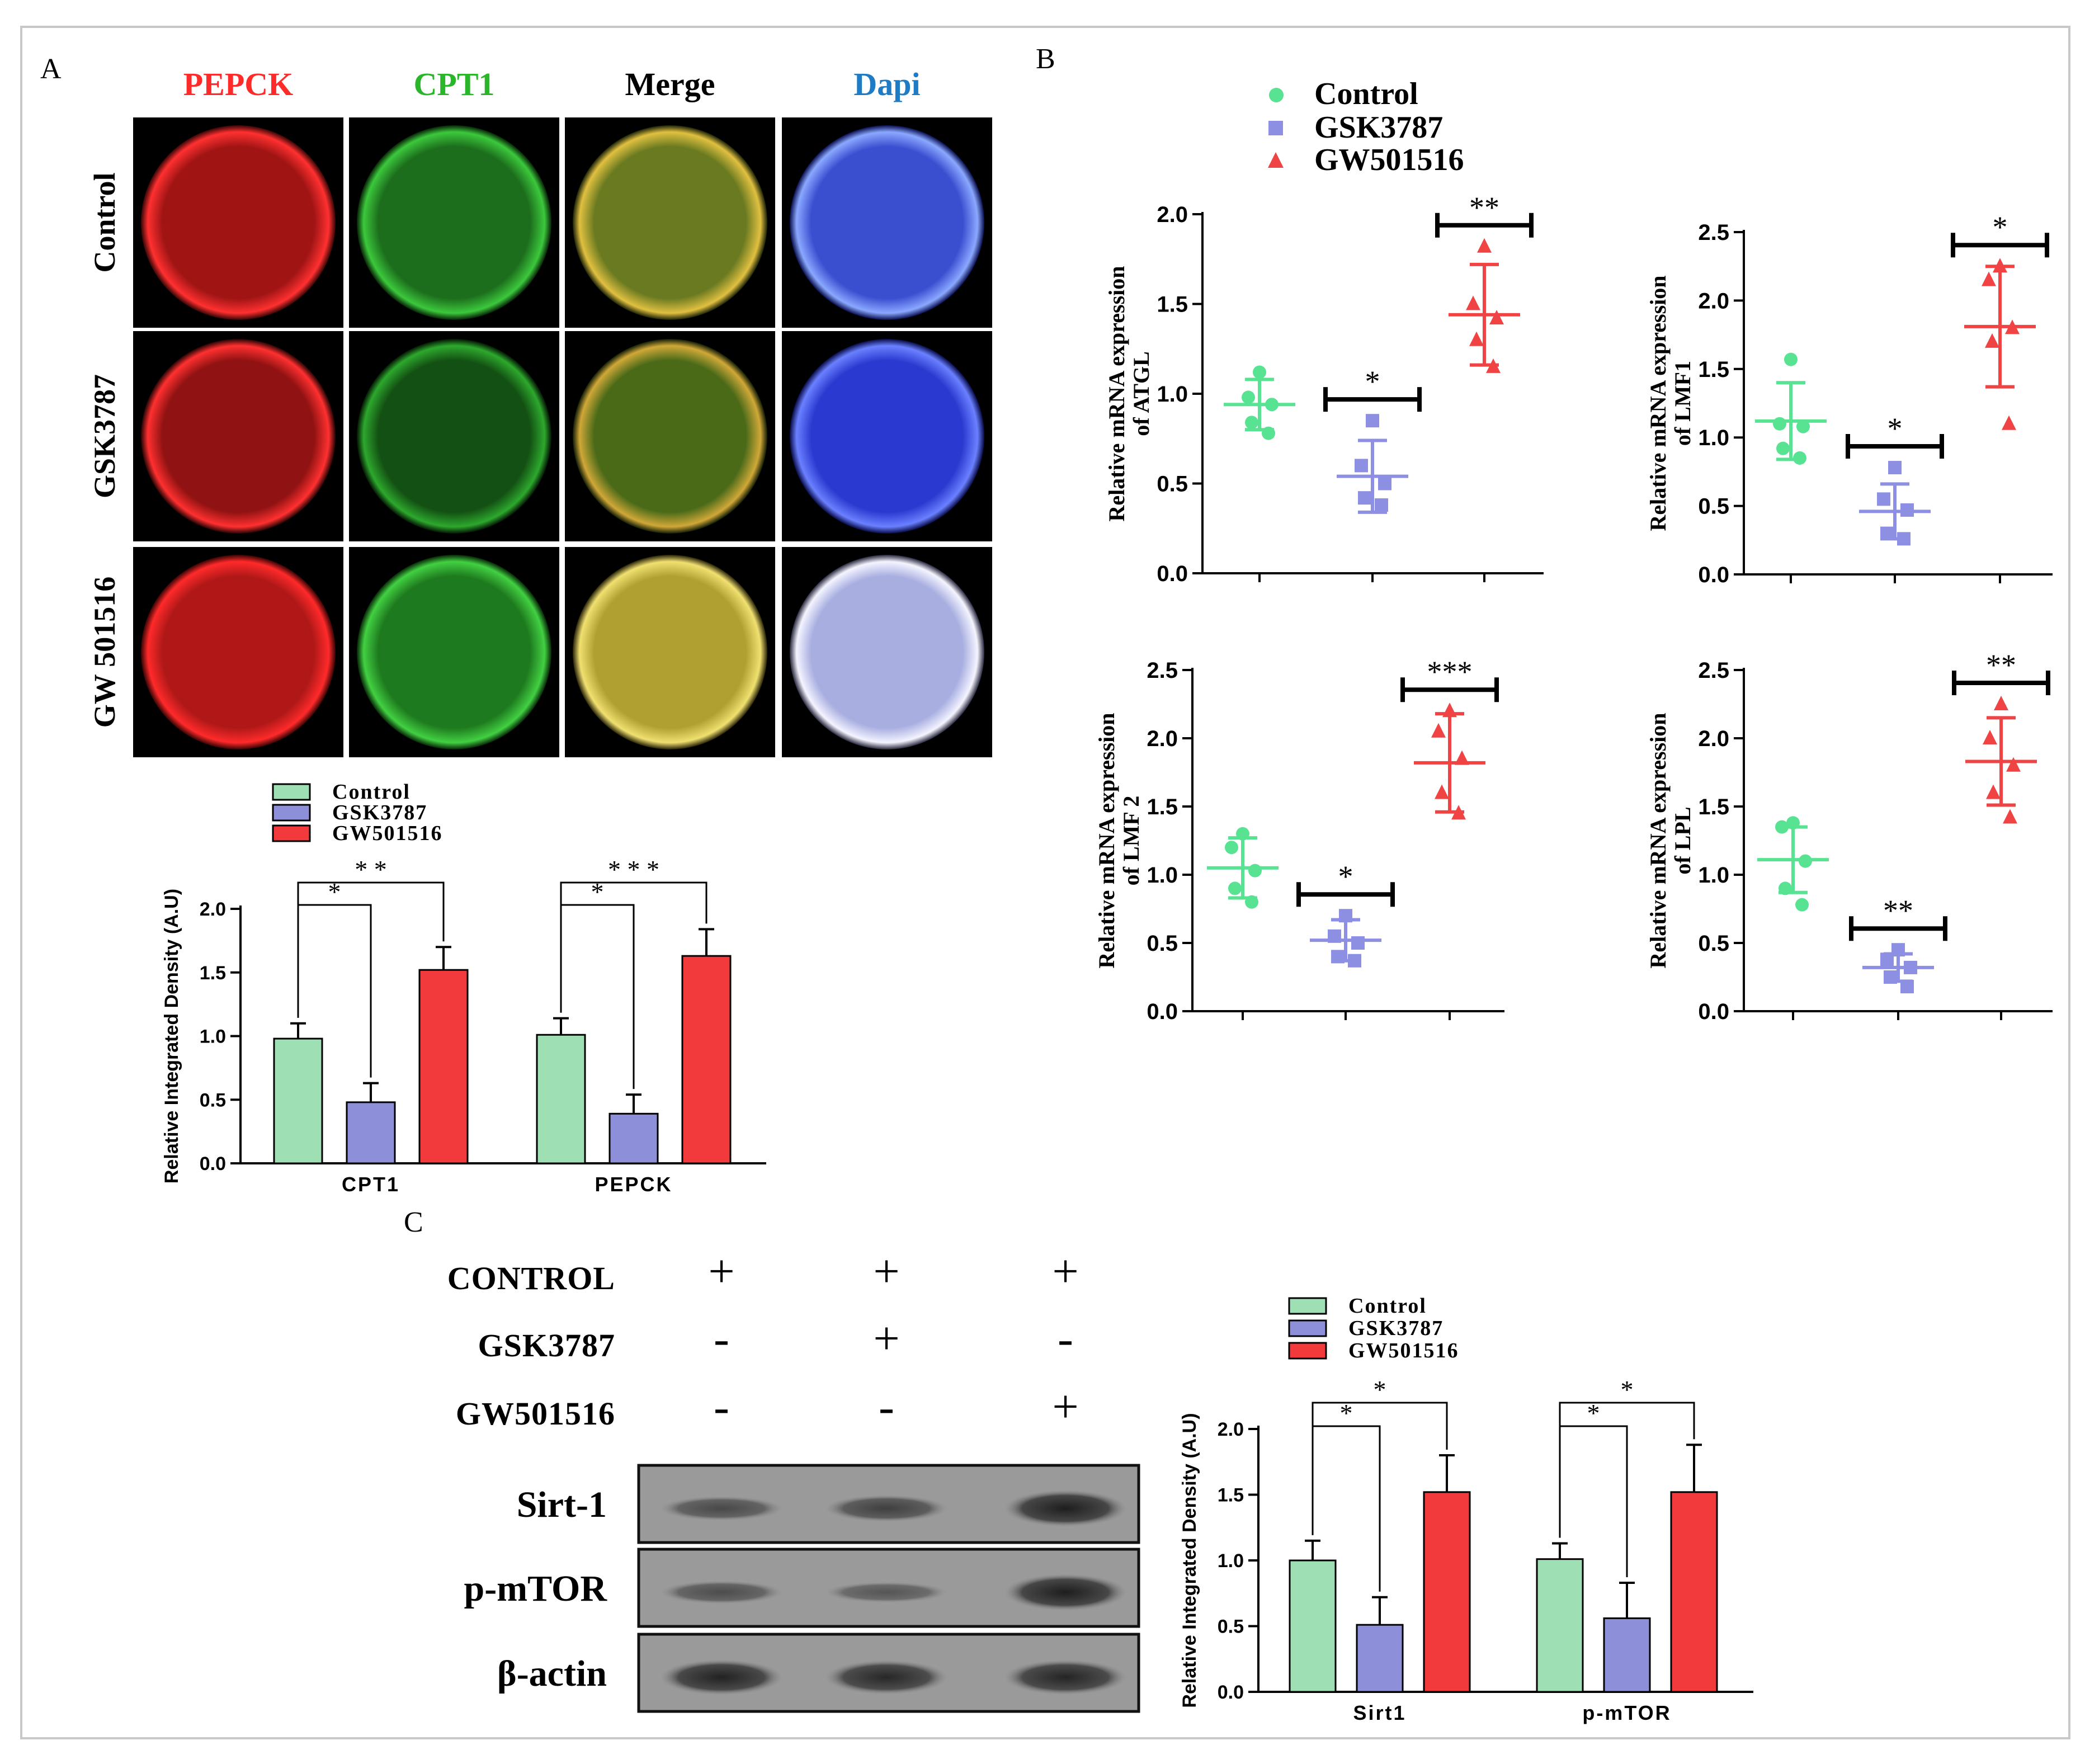 This screenshot has width=2085, height=1764. Describe the element at coordinates (454, 84) in the screenshot. I see `micro-column-label: CPT1` at that location.